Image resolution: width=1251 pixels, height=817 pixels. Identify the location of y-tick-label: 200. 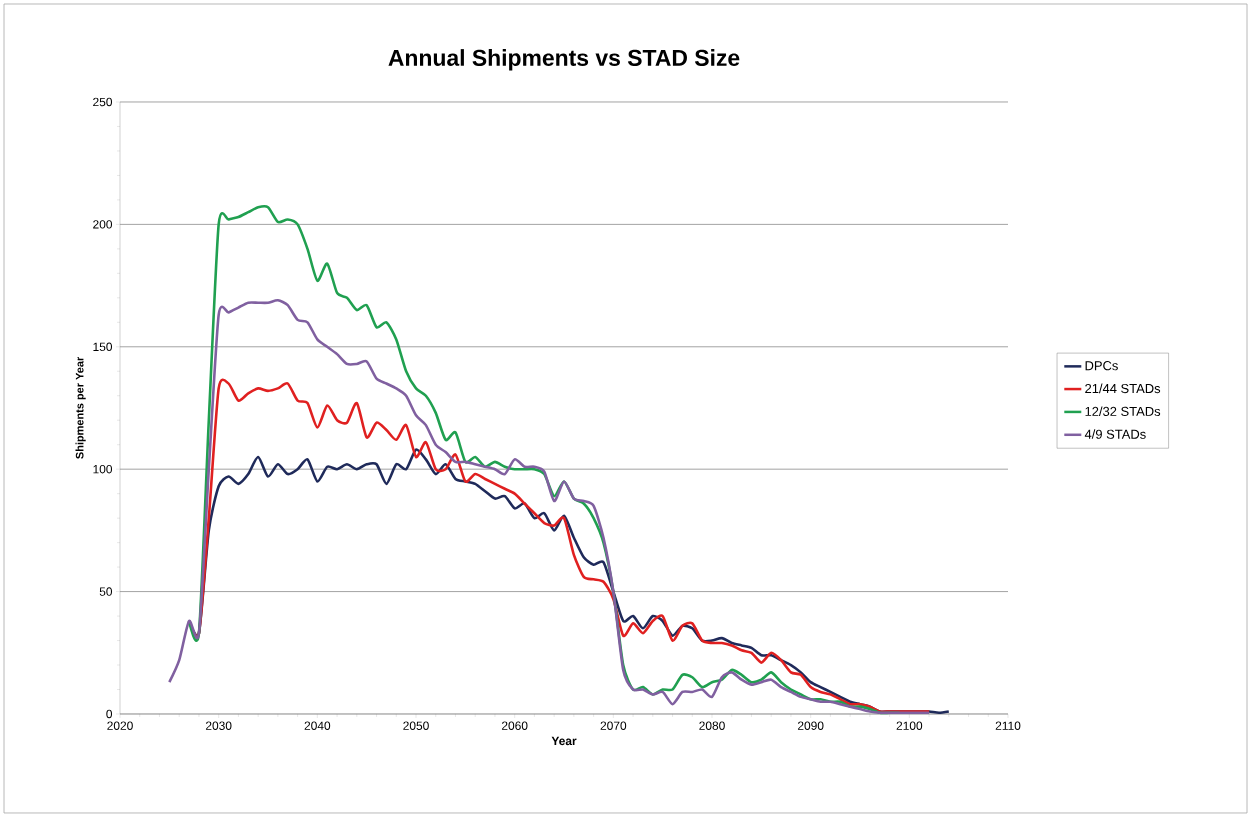
(103, 224).